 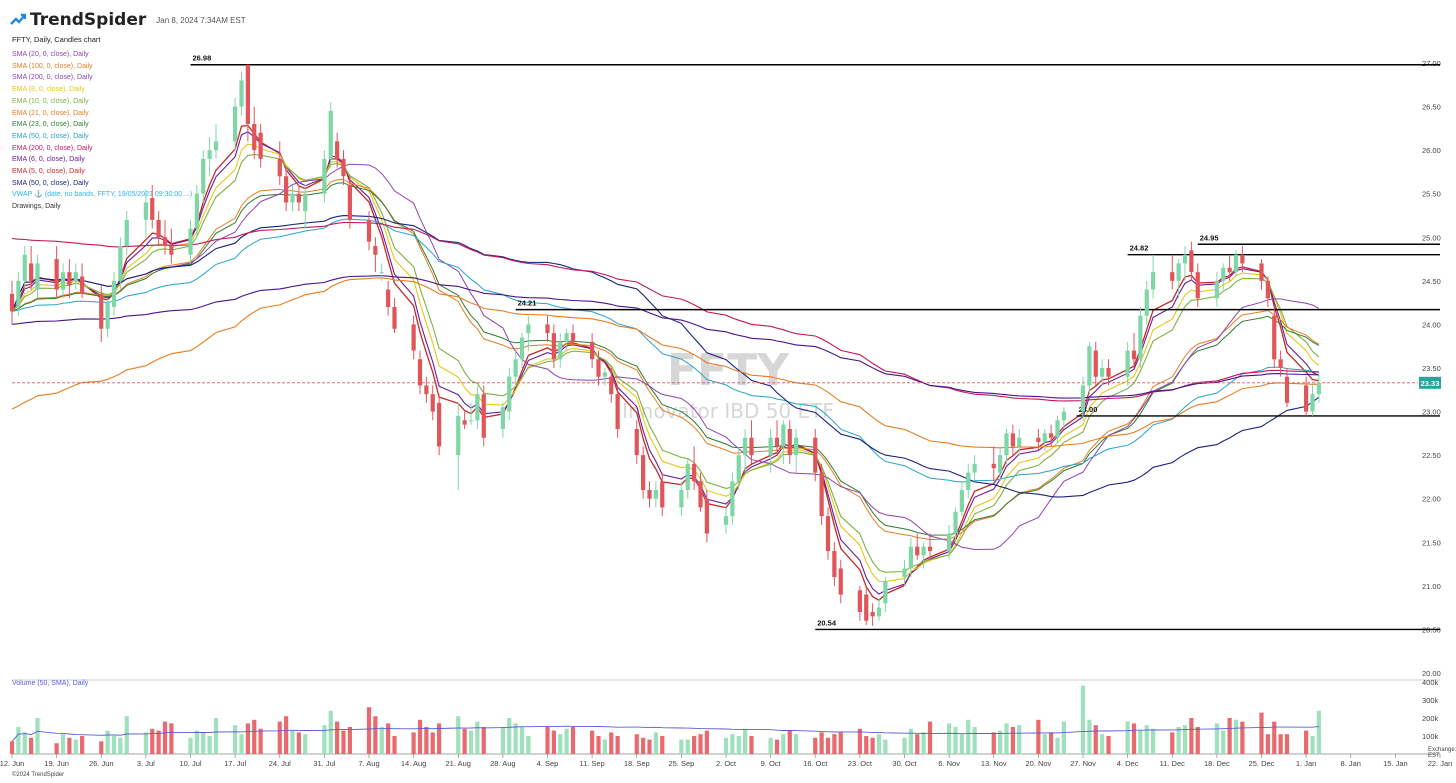 What do you see at coordinates (1262, 763) in the screenshot?
I see `x-tick-label: 25. Dec` at bounding box center [1262, 763].